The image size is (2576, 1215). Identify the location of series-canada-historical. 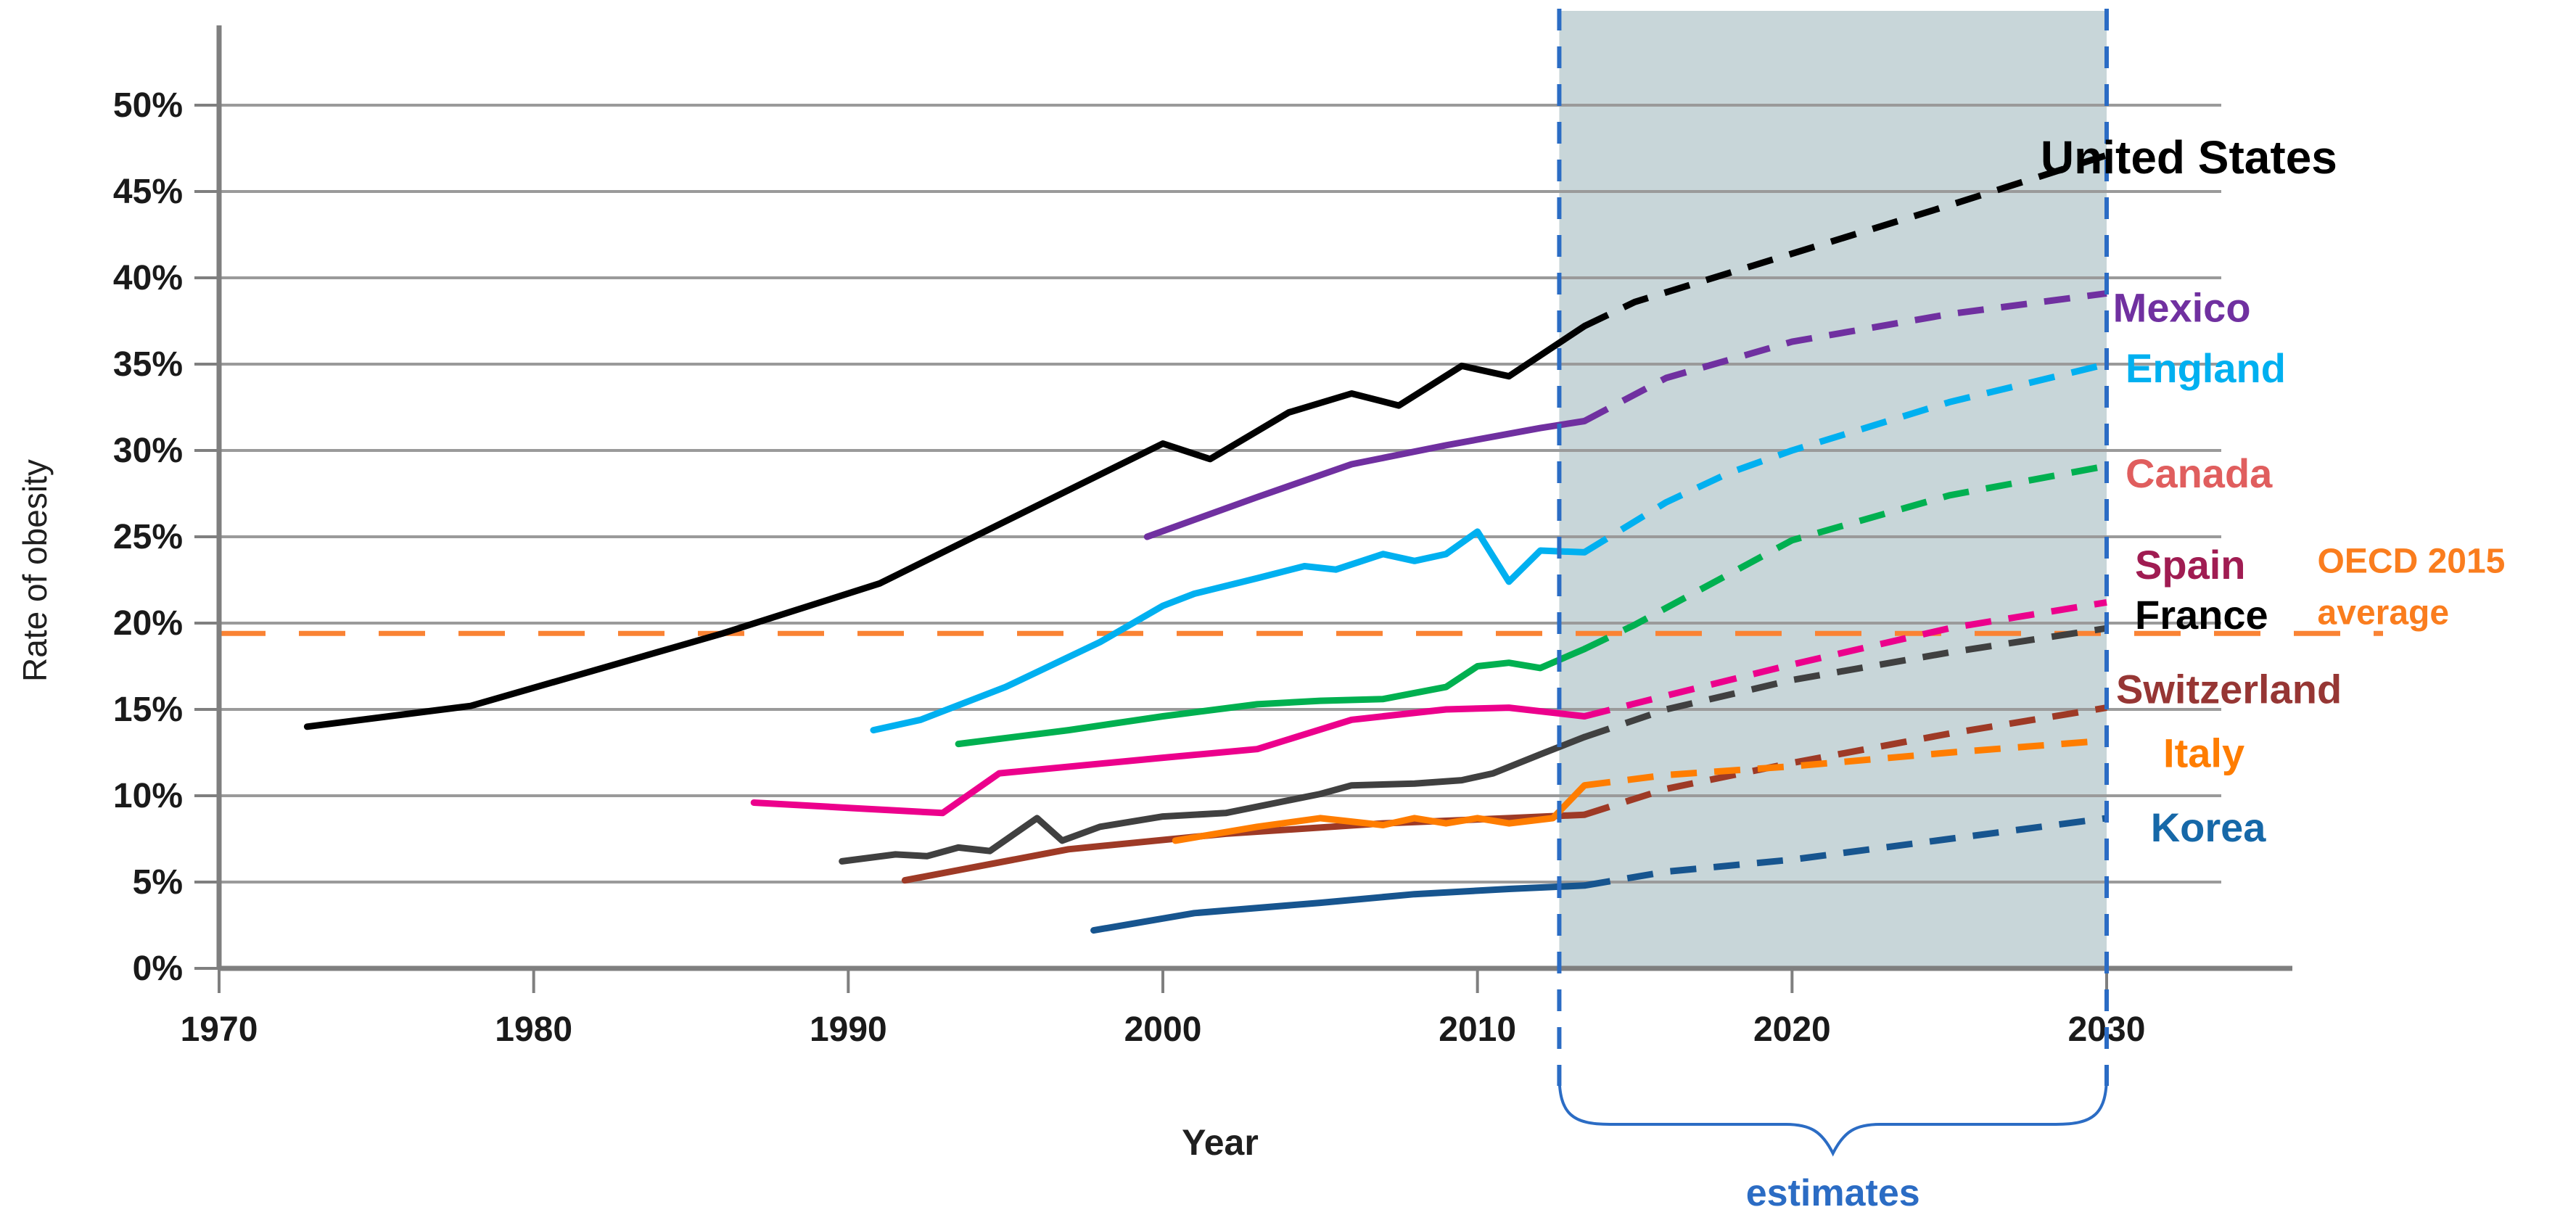
(1271, 697).